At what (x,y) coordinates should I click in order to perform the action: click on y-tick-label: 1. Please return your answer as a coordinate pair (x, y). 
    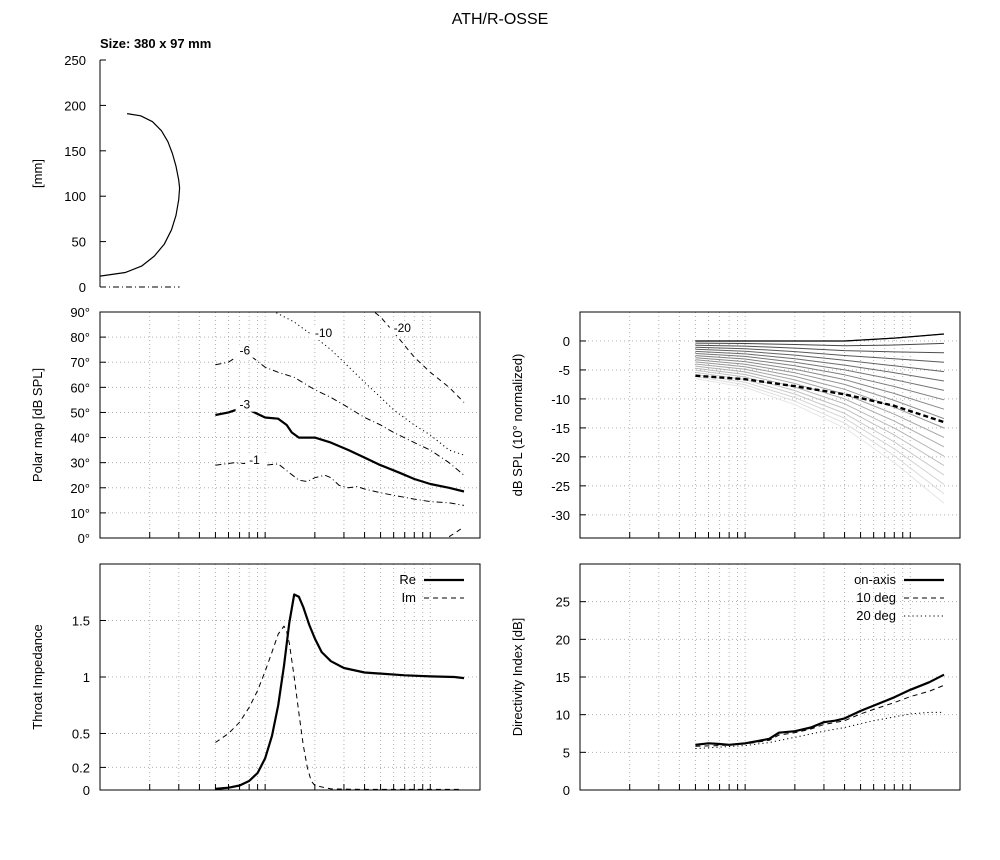
    Looking at the image, I should click on (86, 677).